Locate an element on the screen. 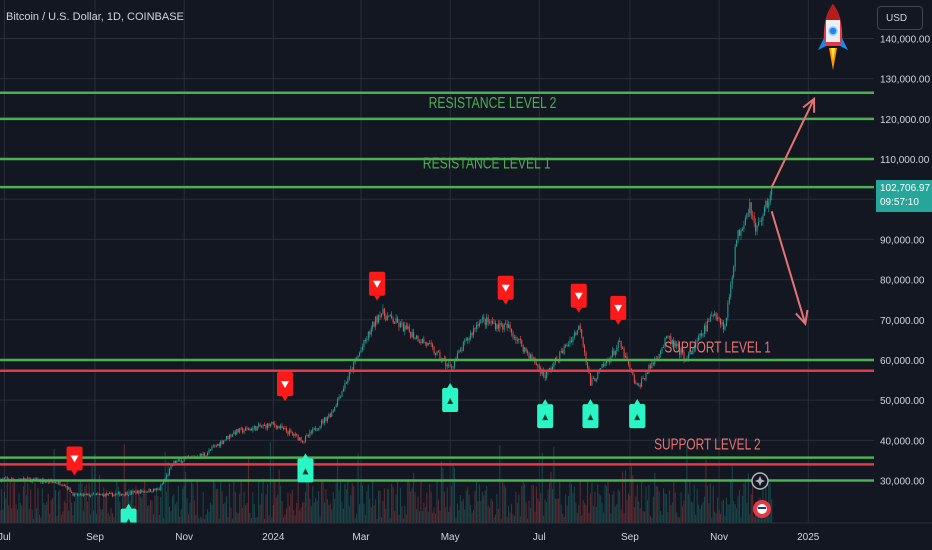 The image size is (932, 550). support-label: SUPPORT LEVEL 2 is located at coordinates (707, 445).